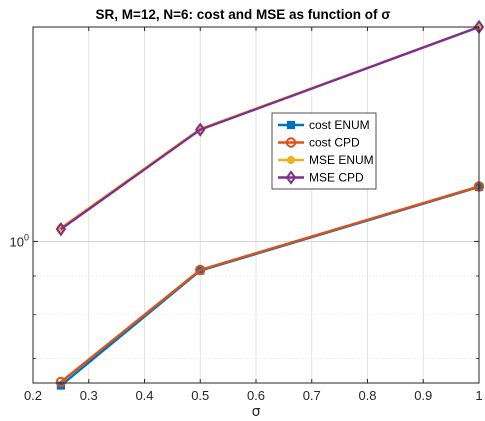 Image resolution: width=485 pixels, height=421 pixels. What do you see at coordinates (478, 395) in the screenshot?
I see `x-tick-label: 1` at bounding box center [478, 395].